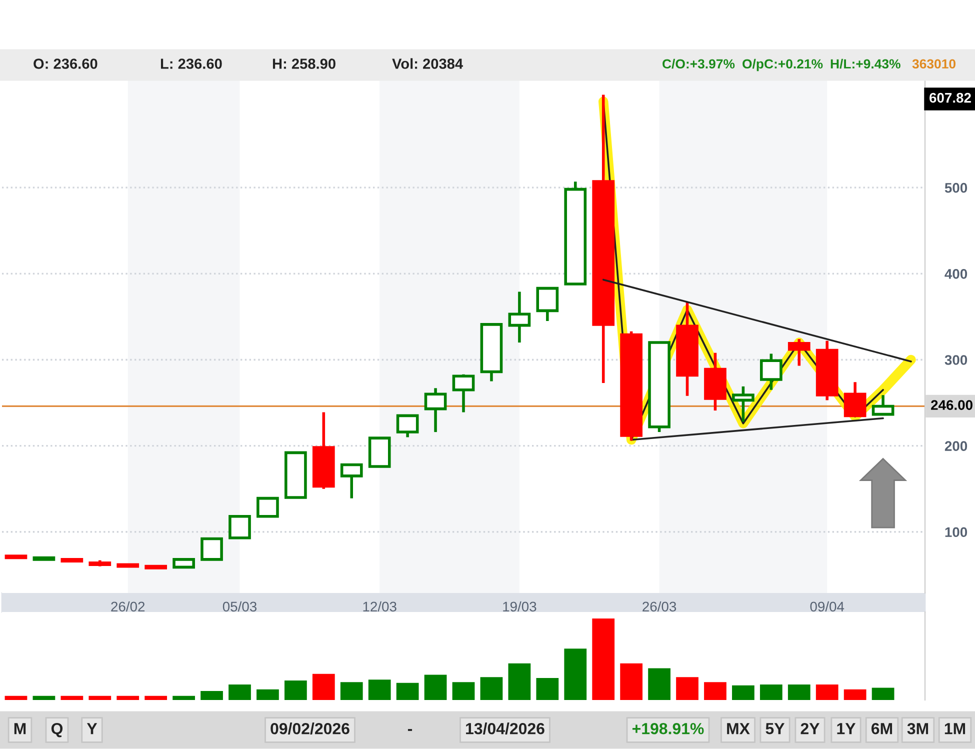 The height and width of the screenshot is (751, 975). I want to click on text: 13/04/2026, so click(505, 728).